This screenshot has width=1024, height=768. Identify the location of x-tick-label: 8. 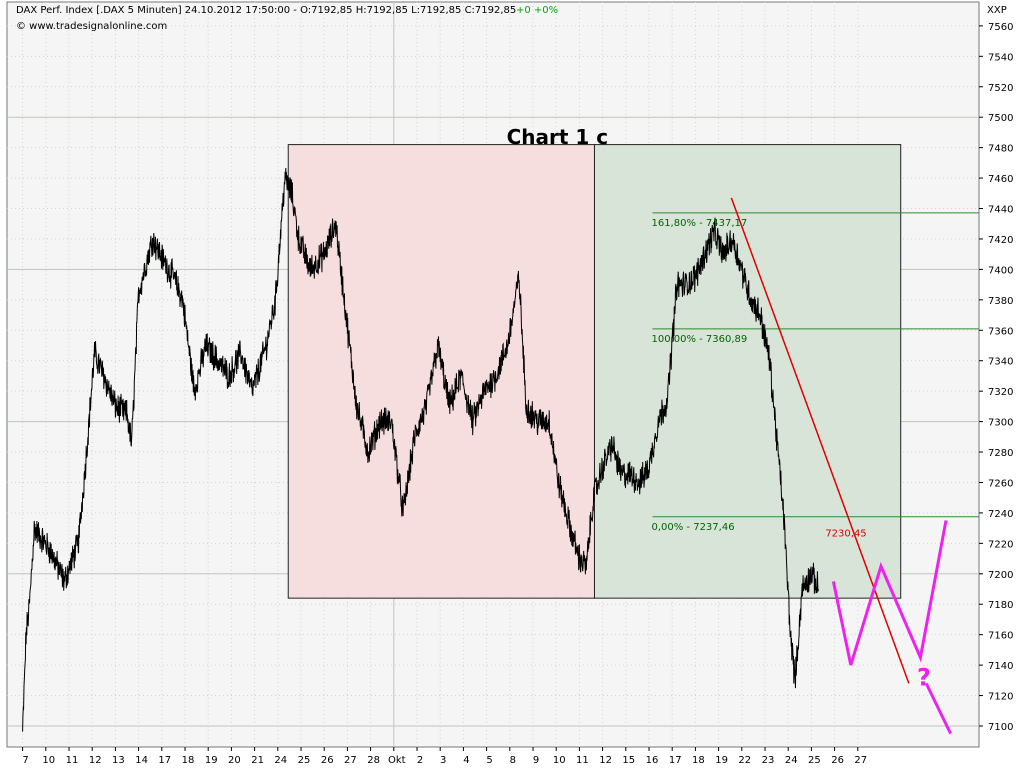
(513, 760).